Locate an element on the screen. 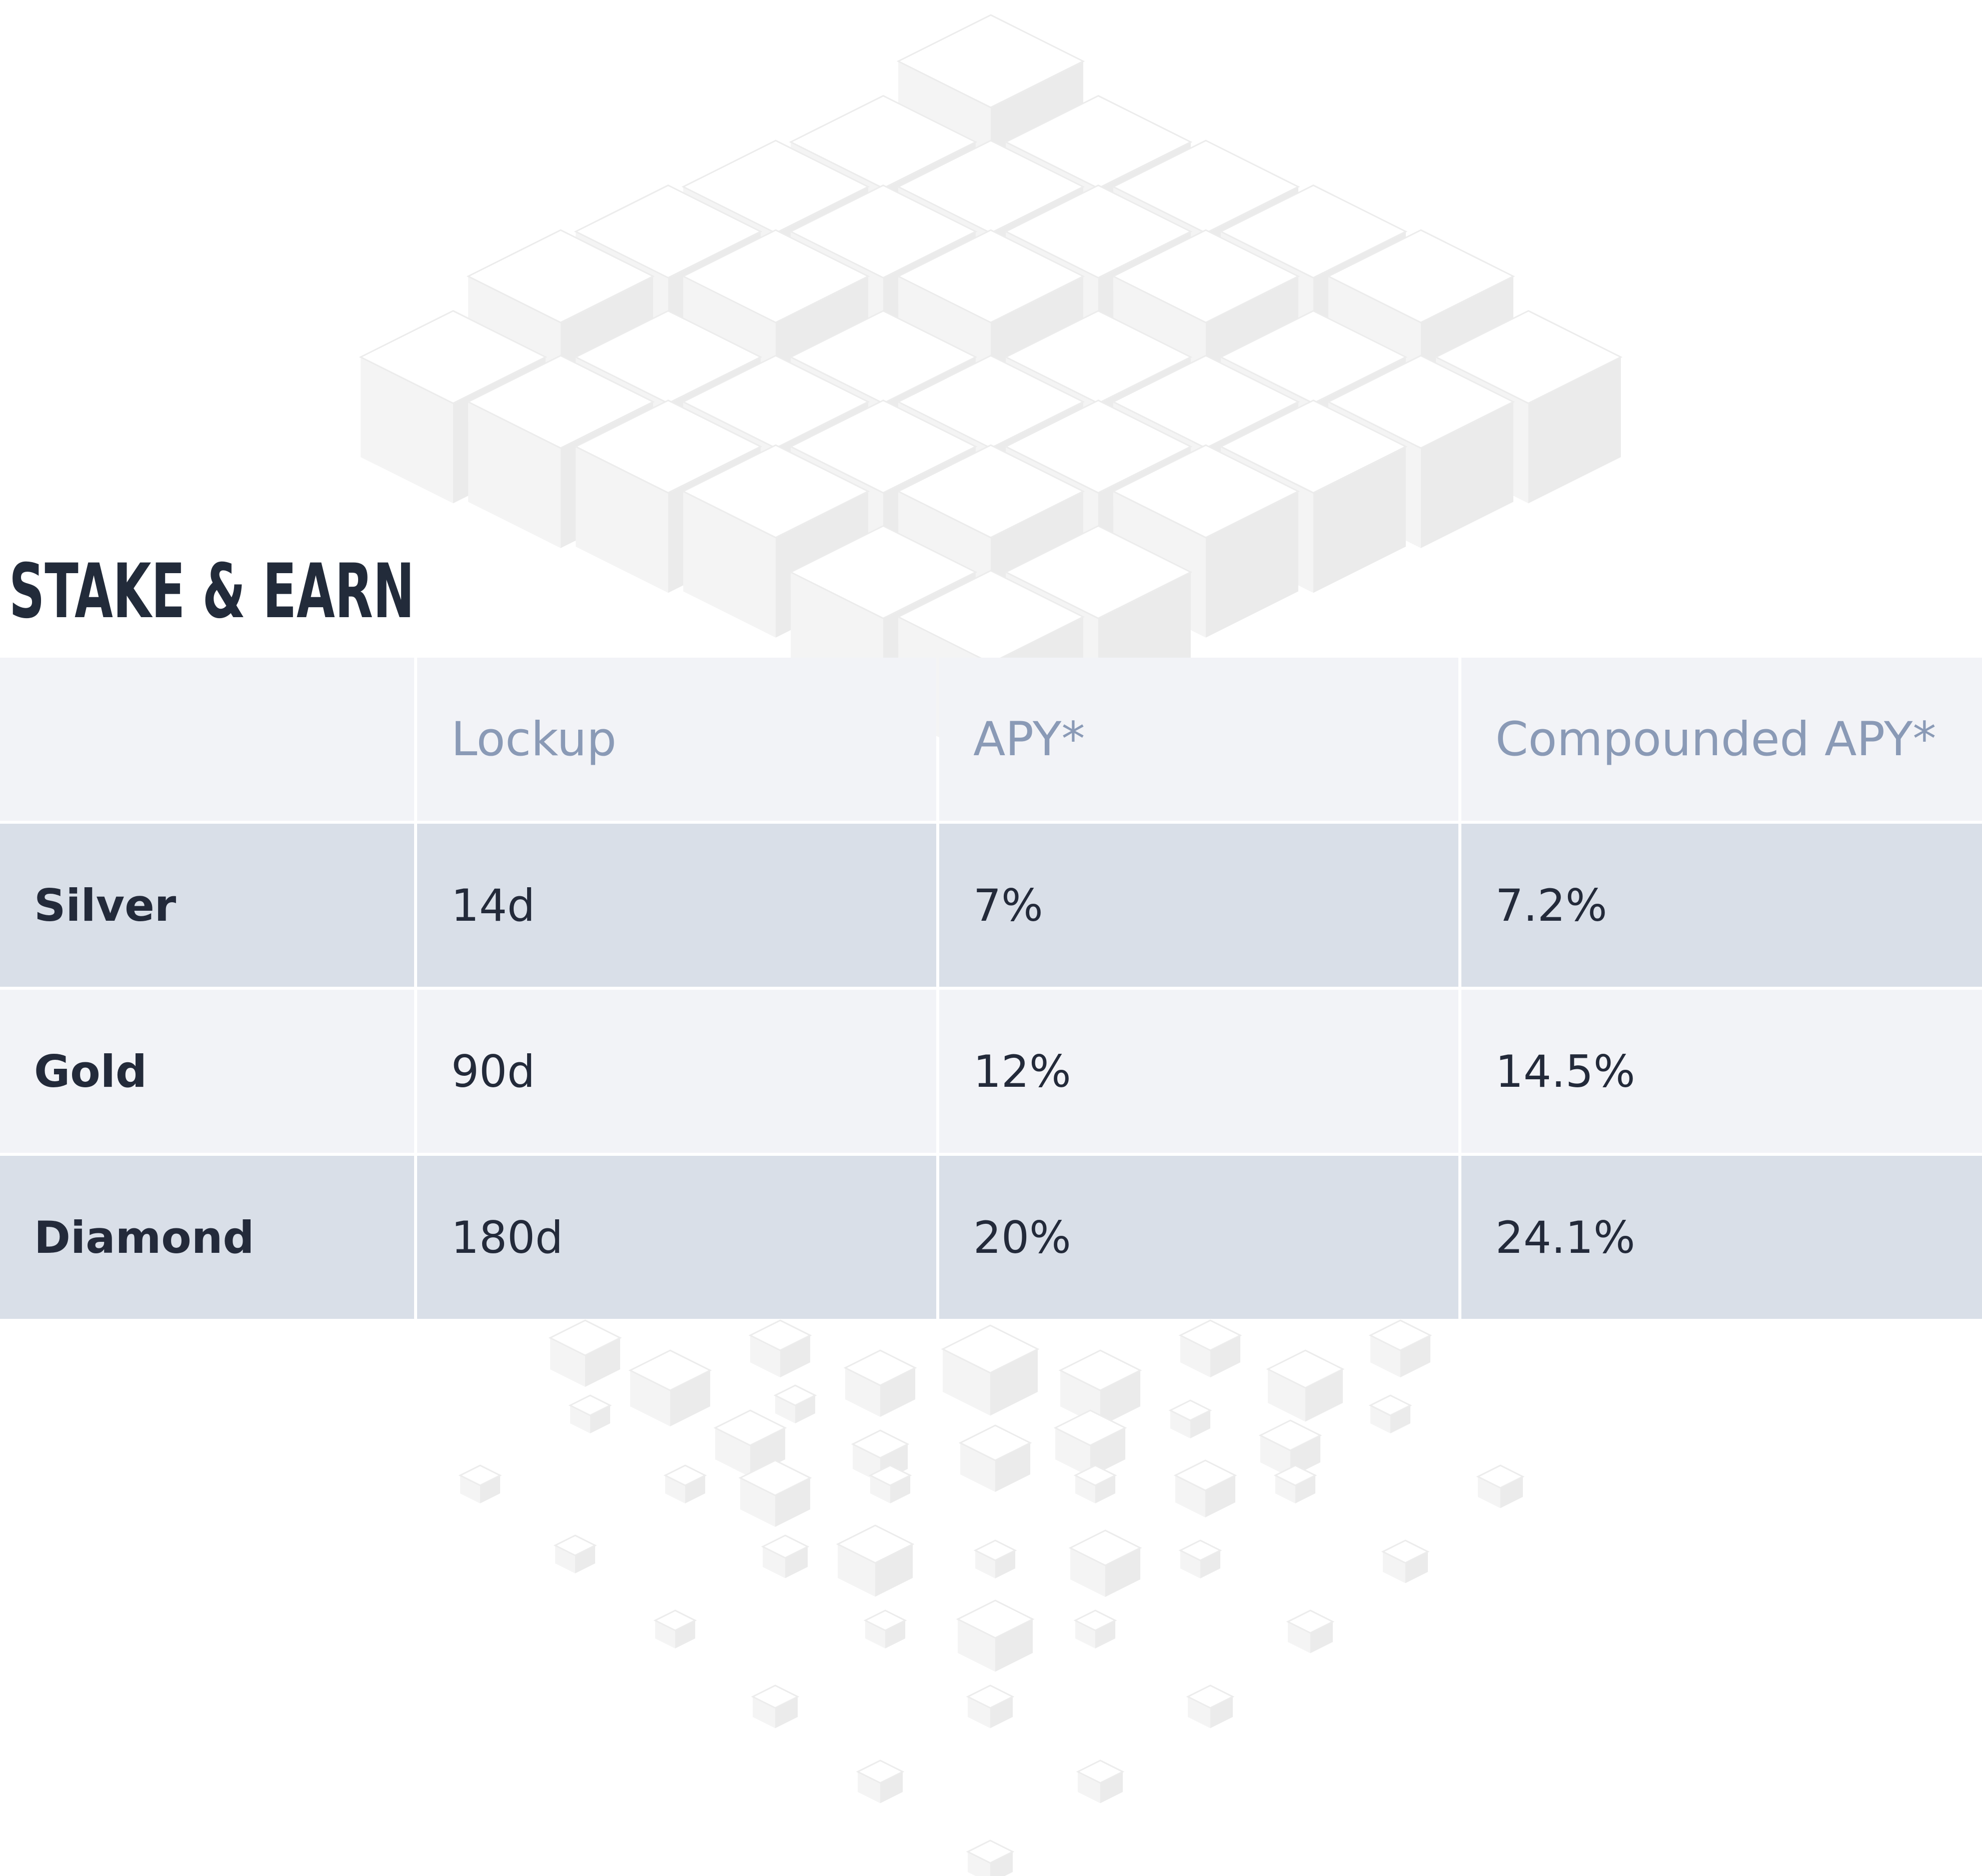 Image resolution: width=1982 pixels, height=1876 pixels. lockup-value: 14d is located at coordinates (676, 905).